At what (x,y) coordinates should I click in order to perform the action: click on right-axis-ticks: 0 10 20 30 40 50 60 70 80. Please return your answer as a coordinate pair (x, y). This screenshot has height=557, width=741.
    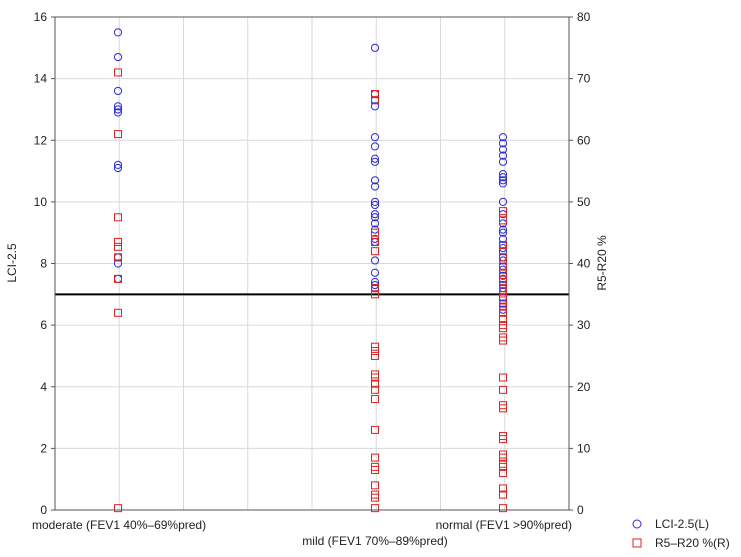
    Looking at the image, I should click on (580, 263).